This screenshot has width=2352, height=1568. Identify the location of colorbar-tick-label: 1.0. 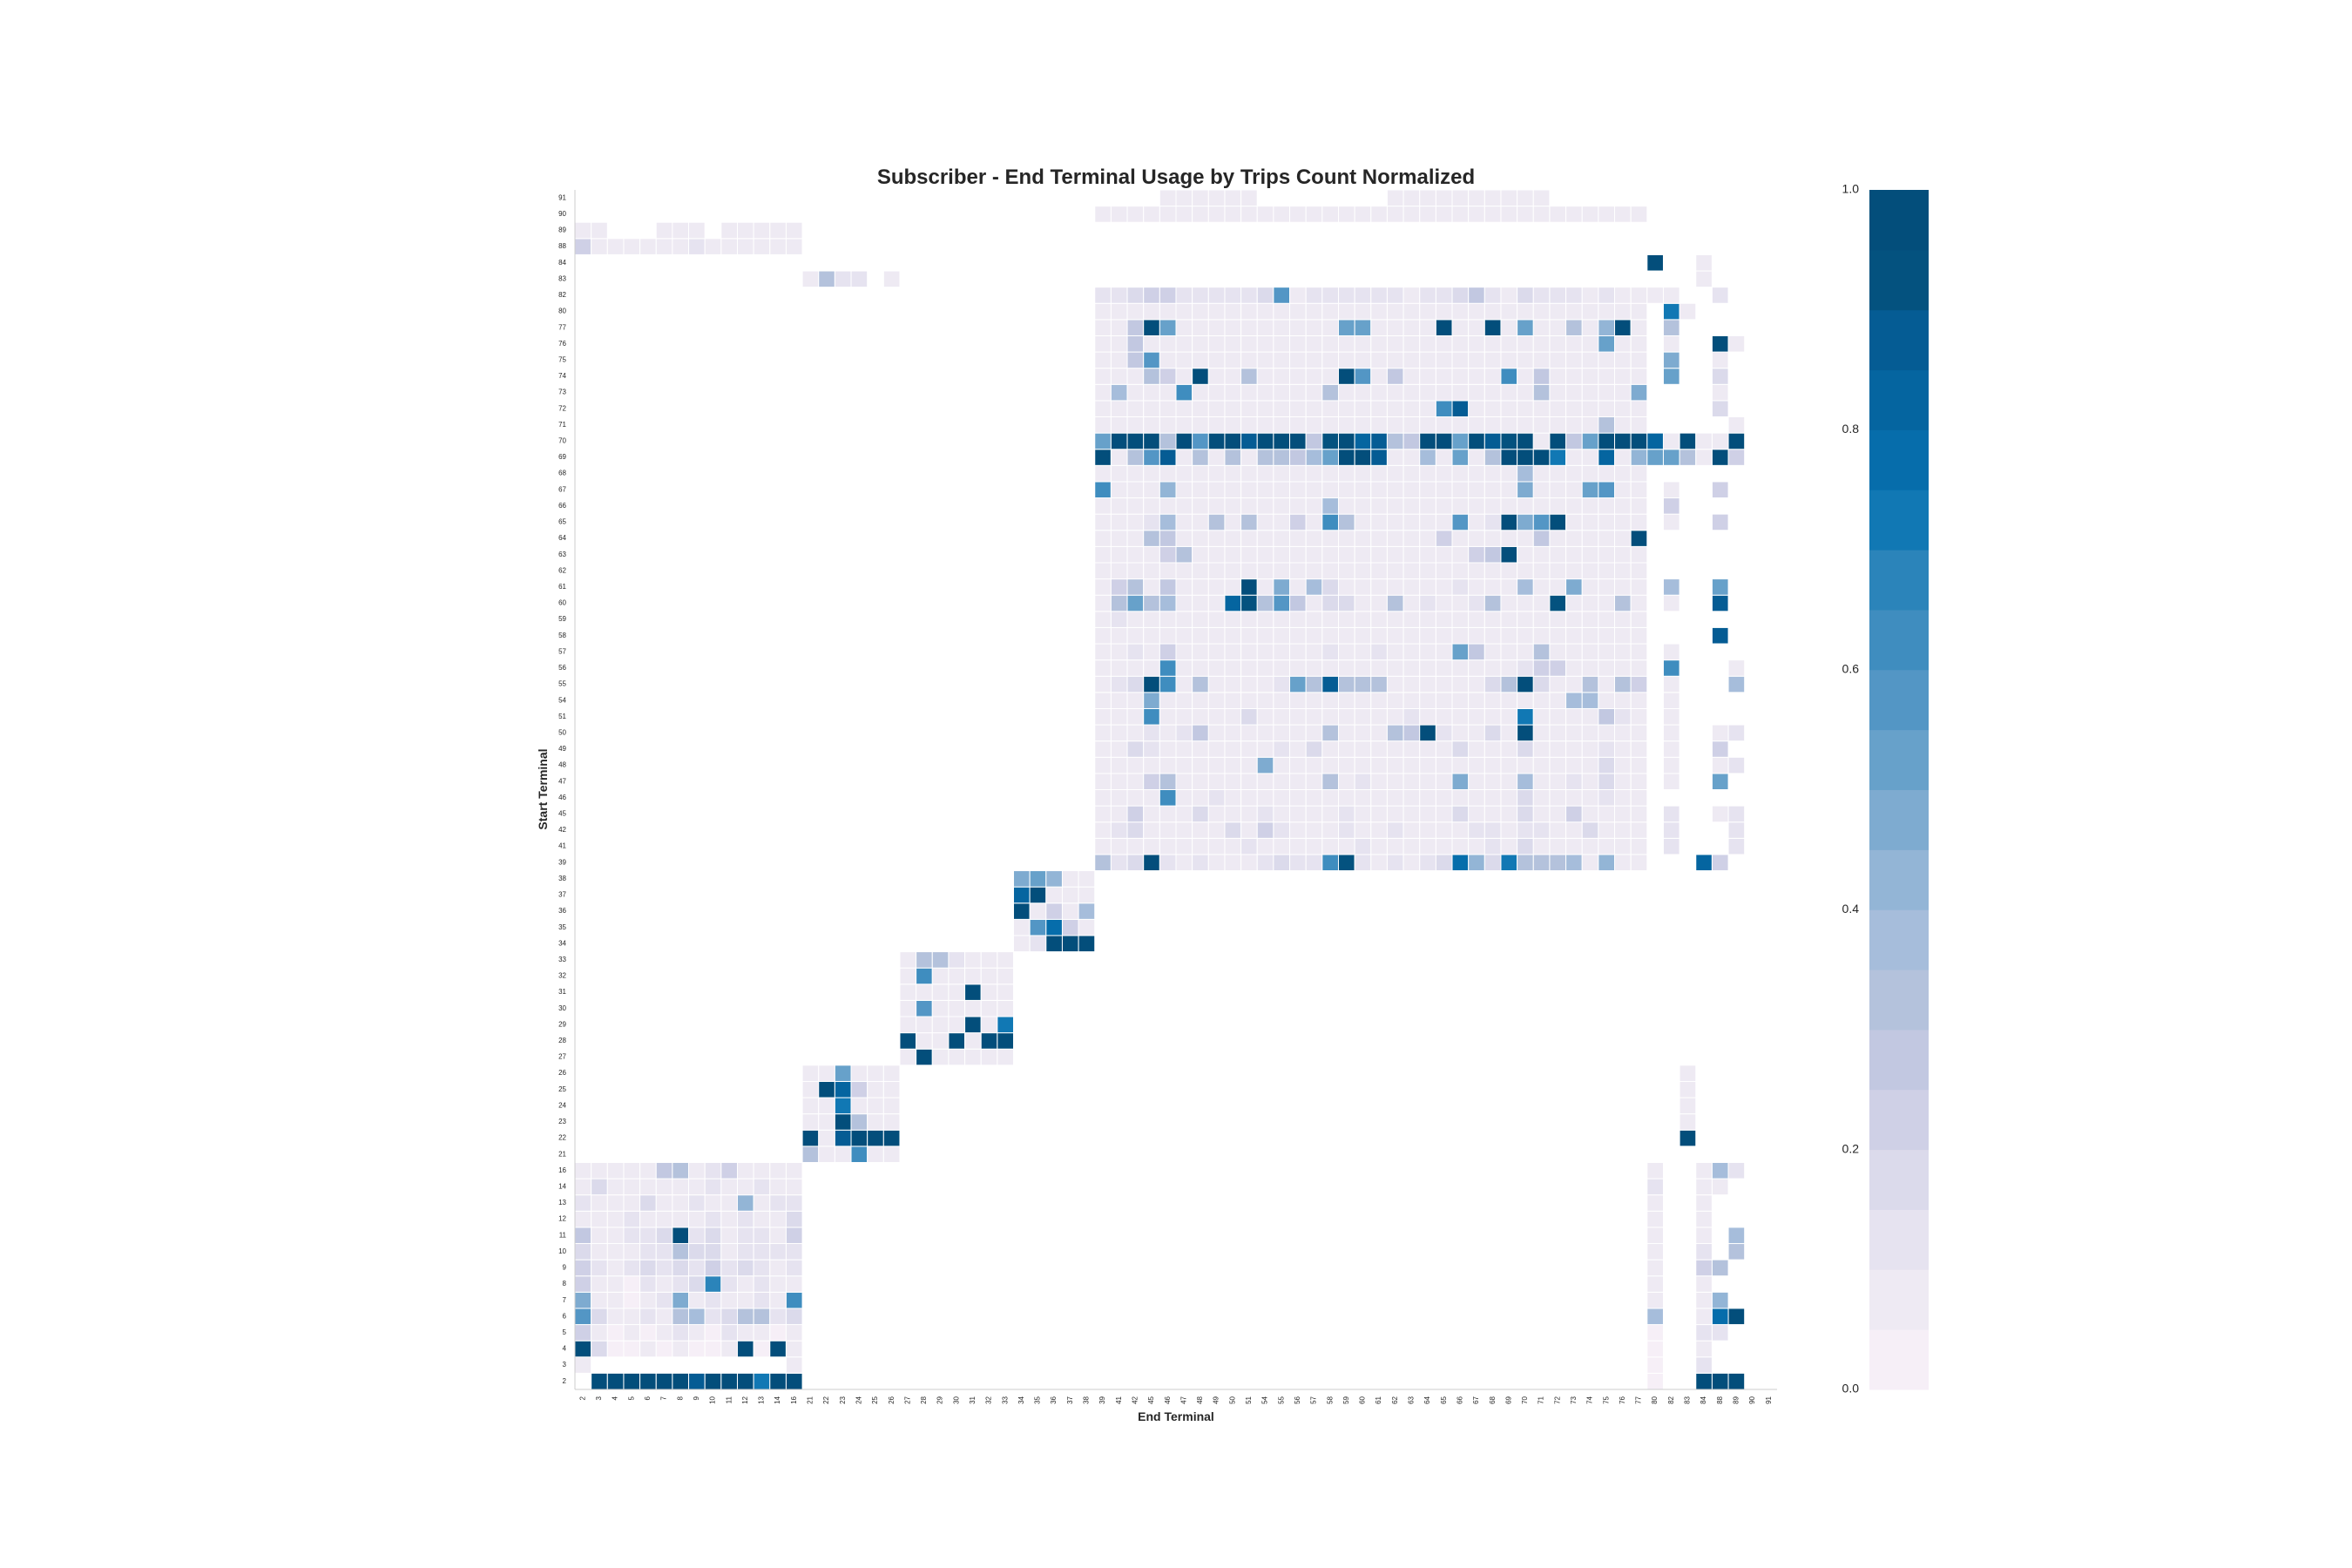
(1851, 189).